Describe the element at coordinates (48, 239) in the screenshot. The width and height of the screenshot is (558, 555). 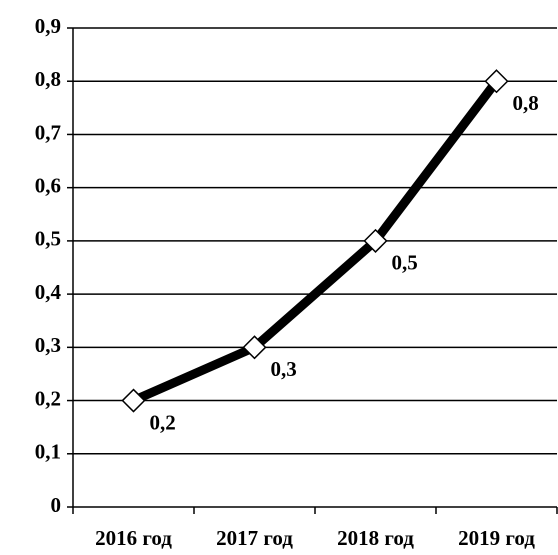
I see `y-tick-label: 0,5` at that location.